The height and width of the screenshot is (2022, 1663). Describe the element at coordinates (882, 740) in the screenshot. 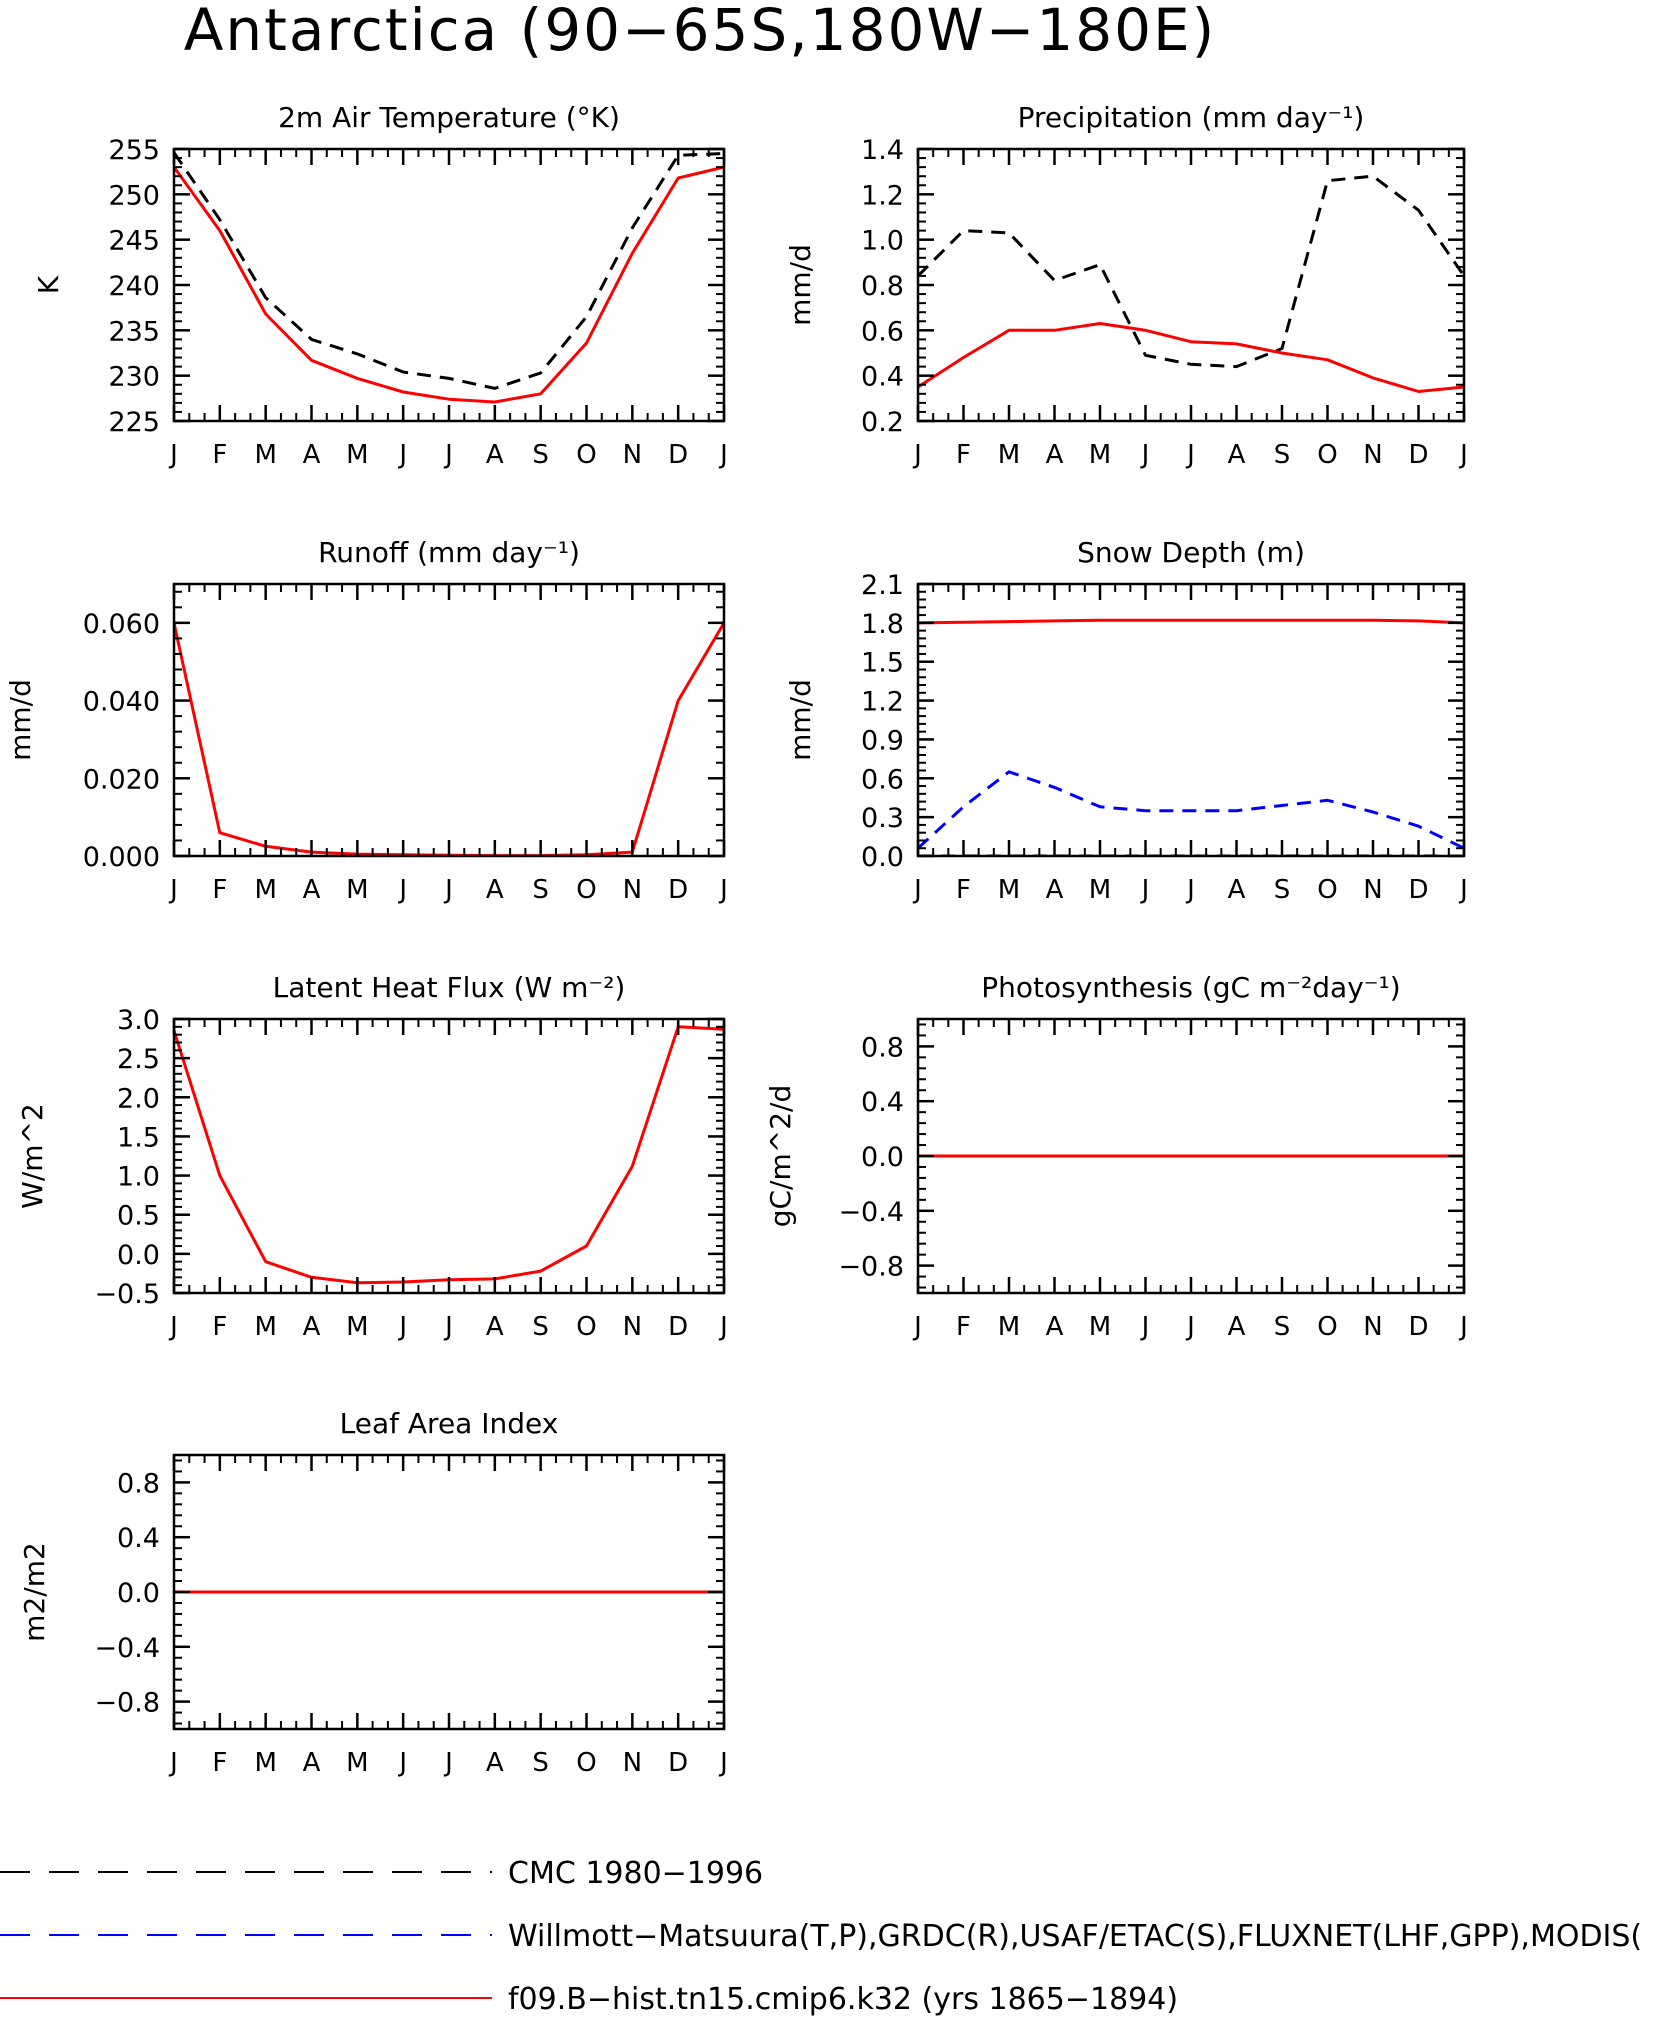

I see `y-tick-label: 0.9` at that location.